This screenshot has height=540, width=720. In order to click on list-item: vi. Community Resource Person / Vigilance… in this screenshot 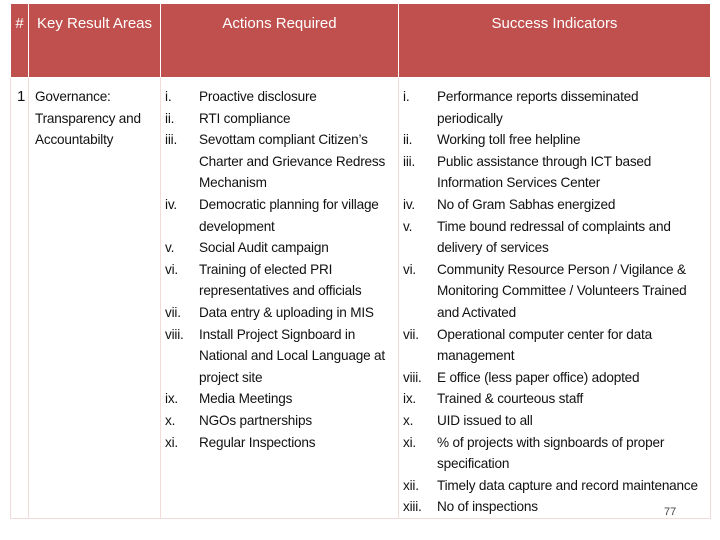, I will do `click(554, 291)`.